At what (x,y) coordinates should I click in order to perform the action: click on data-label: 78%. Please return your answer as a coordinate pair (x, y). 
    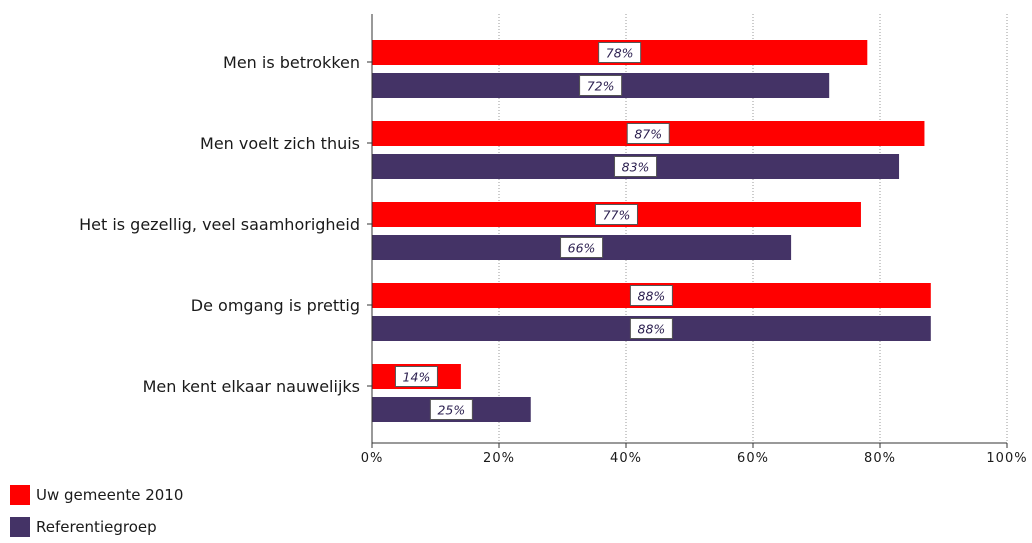
    Looking at the image, I should click on (620, 53).